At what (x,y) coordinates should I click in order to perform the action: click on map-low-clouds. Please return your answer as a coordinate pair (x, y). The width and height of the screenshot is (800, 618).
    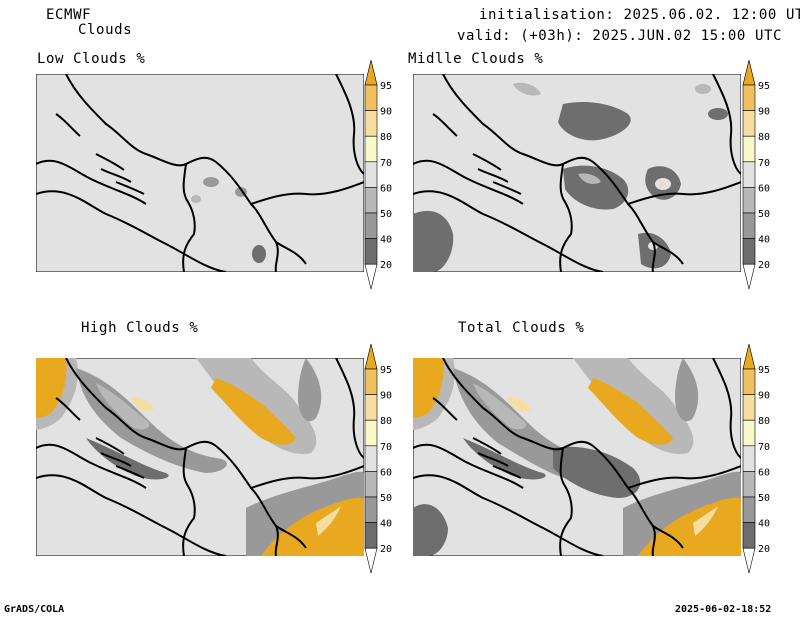
    Looking at the image, I should click on (200, 173).